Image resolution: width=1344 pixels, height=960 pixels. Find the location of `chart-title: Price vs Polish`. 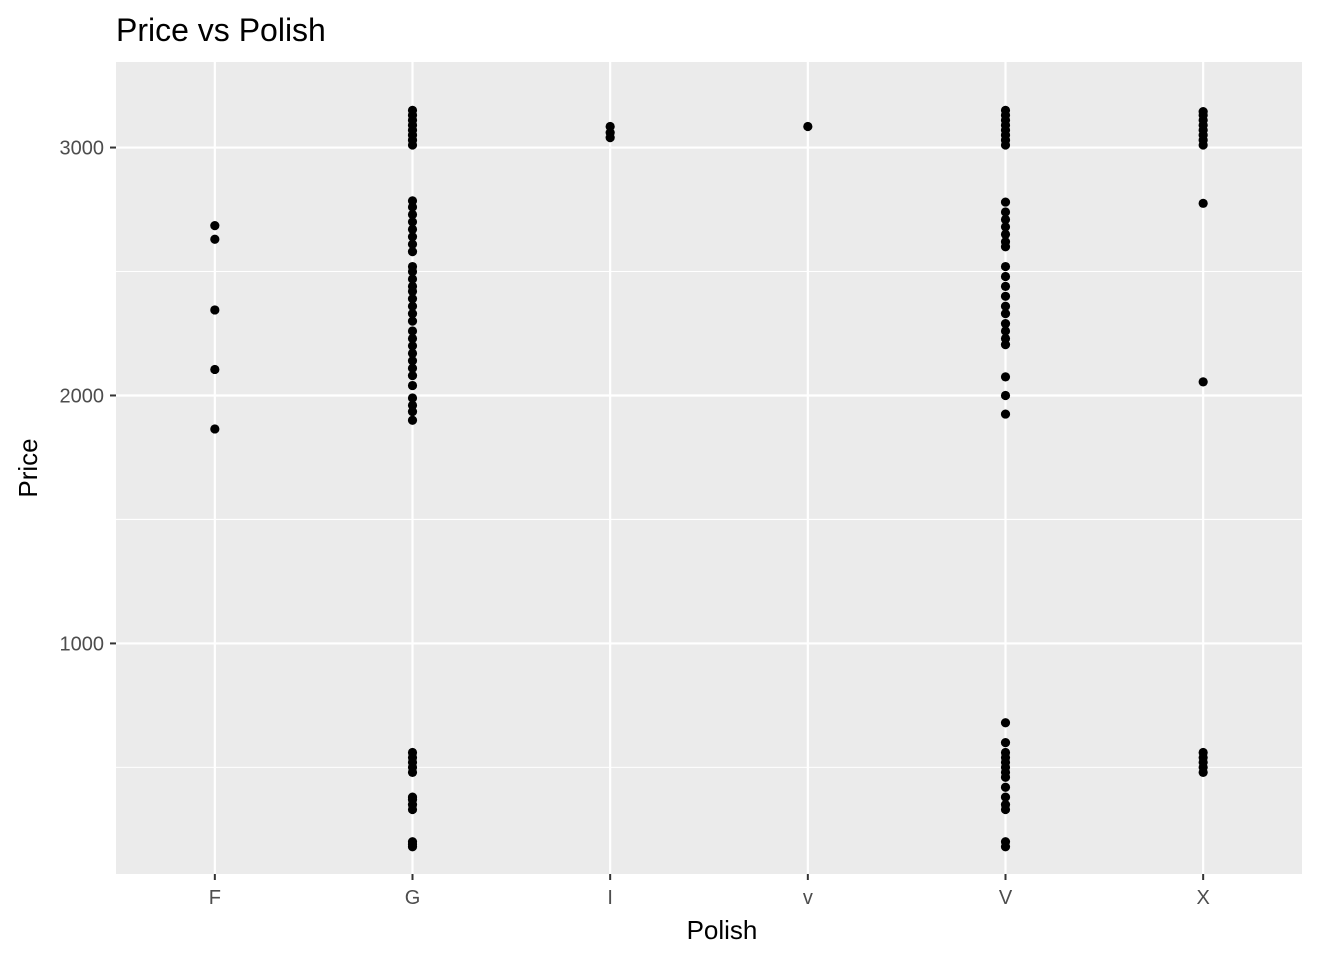

chart-title: Price vs Polish is located at coordinates (221, 30).